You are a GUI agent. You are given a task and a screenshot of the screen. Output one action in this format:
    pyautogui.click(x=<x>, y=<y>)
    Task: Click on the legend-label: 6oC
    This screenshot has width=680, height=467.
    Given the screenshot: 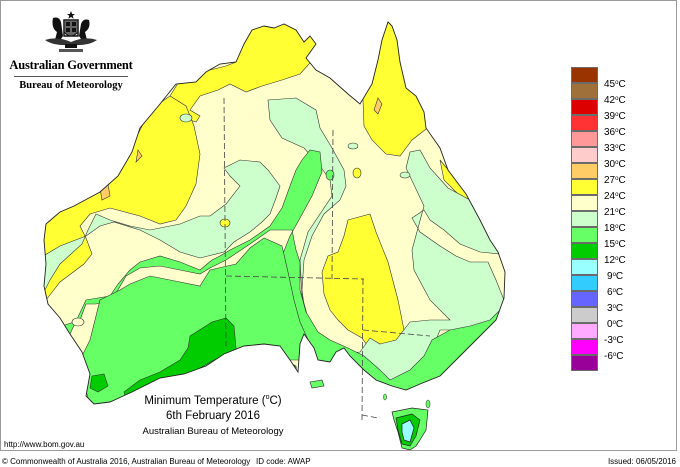 What is the action you would take?
    pyautogui.click(x=615, y=292)
    